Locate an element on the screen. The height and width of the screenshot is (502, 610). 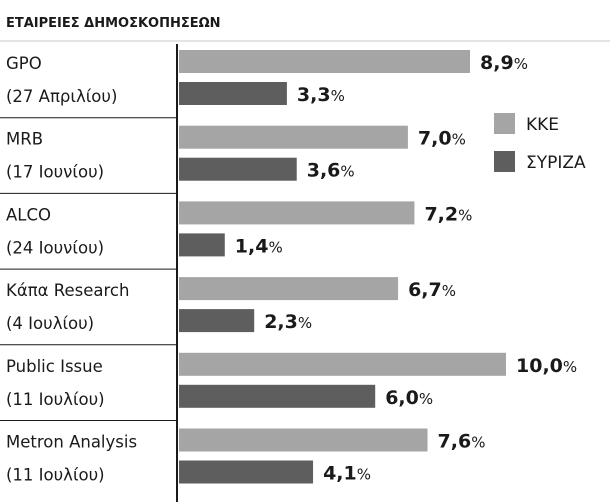
value-number: 8,9 is located at coordinates (497, 63).